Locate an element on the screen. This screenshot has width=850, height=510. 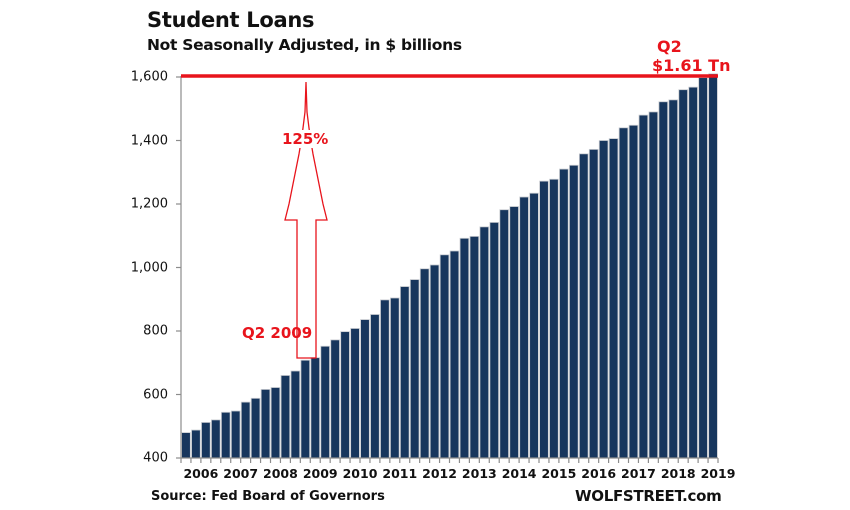
x-tick-label: 2016 is located at coordinates (599, 473).